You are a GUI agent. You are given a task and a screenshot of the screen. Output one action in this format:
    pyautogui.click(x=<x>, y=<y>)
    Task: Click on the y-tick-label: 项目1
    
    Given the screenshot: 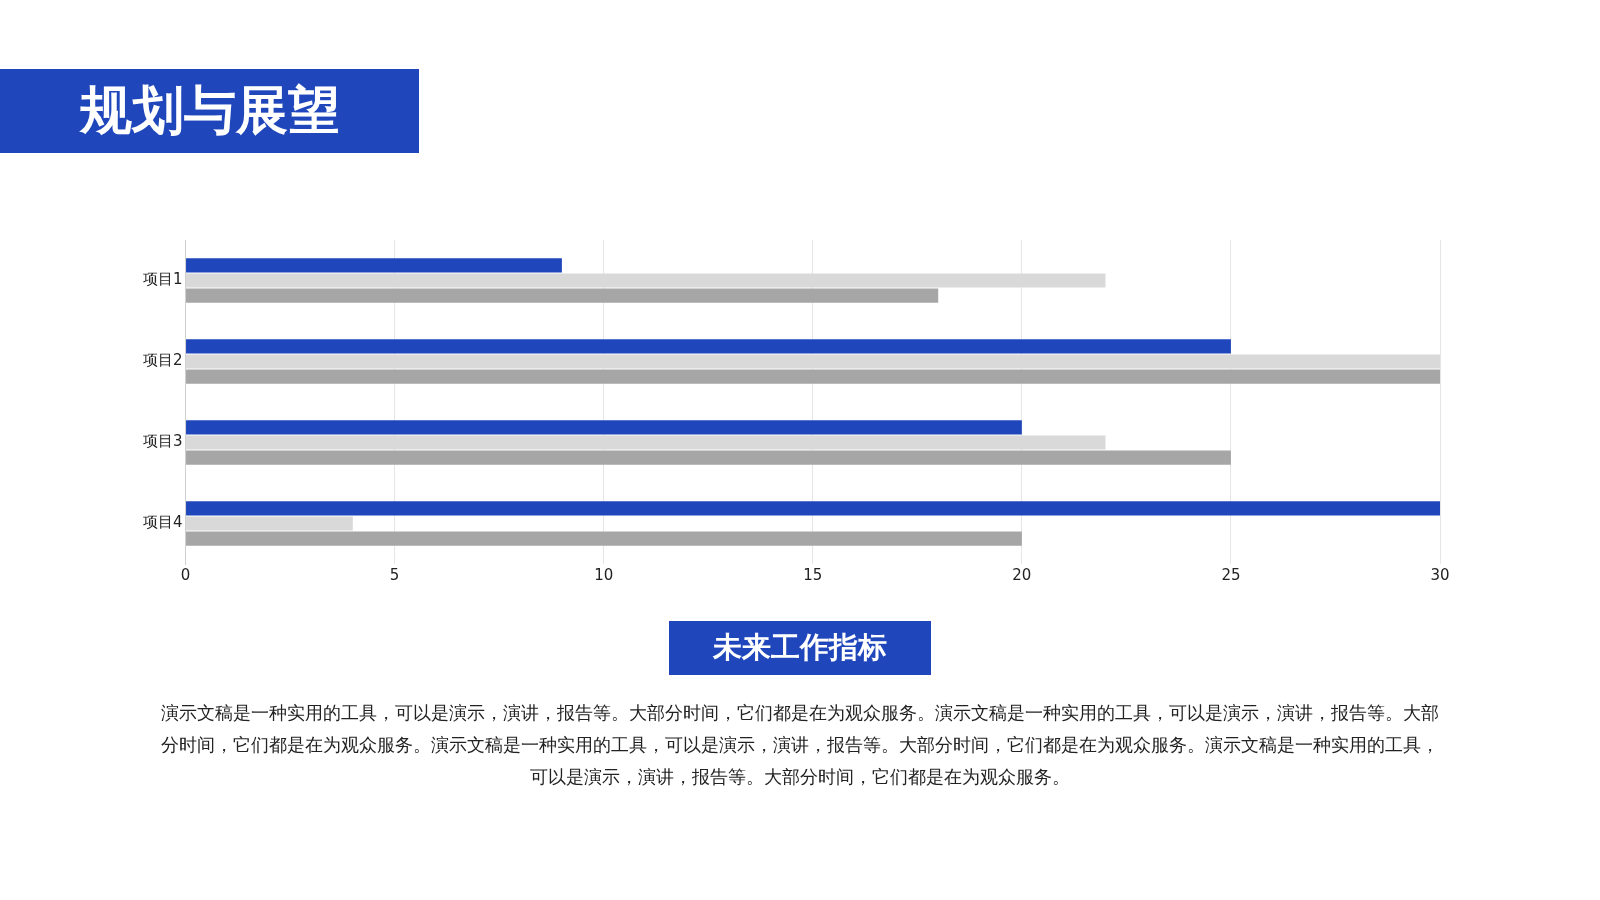 What is the action you would take?
    pyautogui.click(x=163, y=279)
    